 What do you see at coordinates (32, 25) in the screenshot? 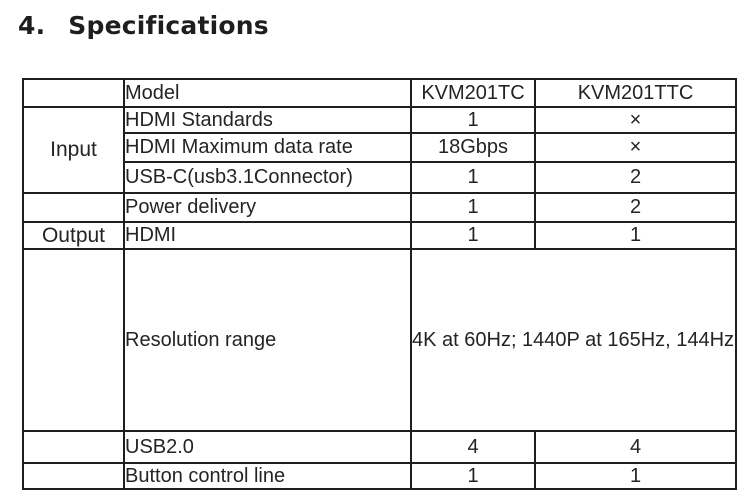
I see `section-number: 4.` at bounding box center [32, 25].